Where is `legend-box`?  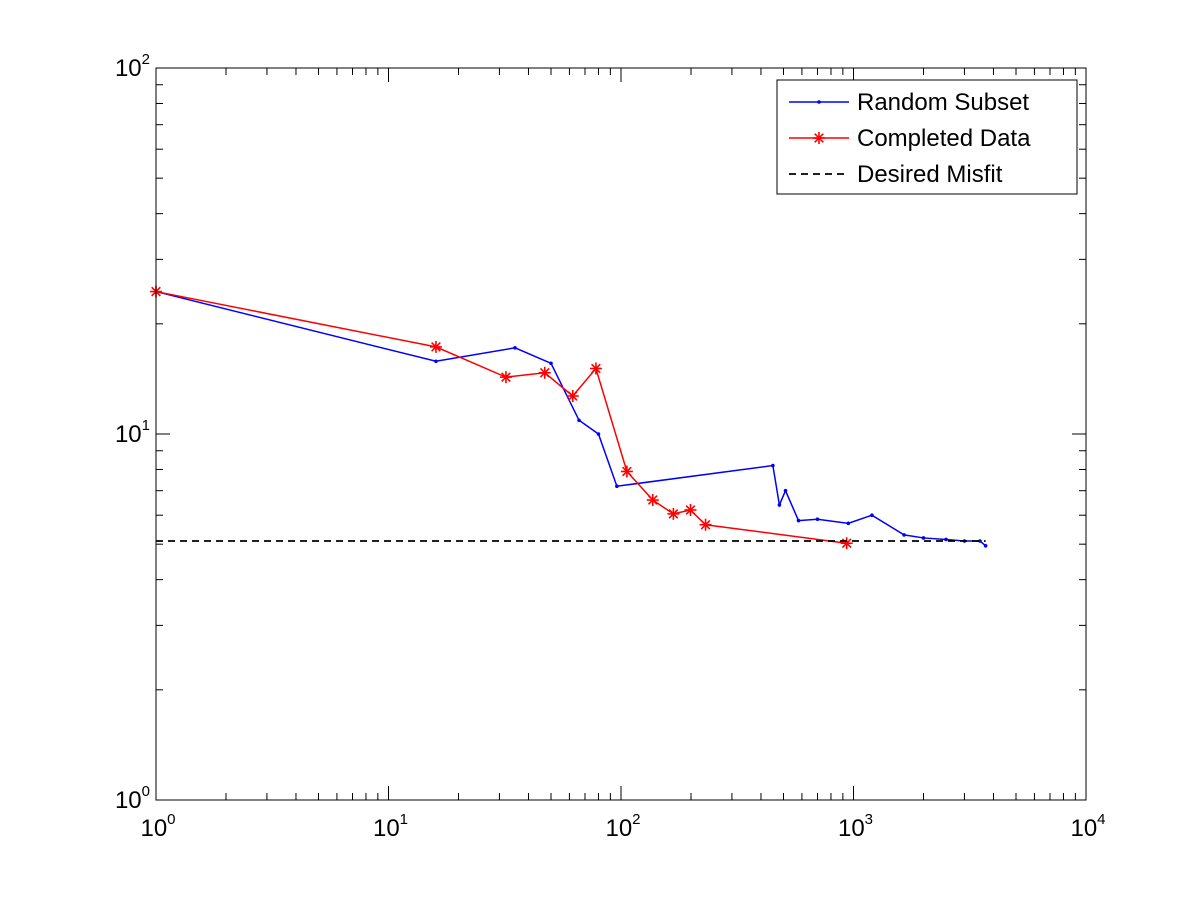 legend-box is located at coordinates (927, 137).